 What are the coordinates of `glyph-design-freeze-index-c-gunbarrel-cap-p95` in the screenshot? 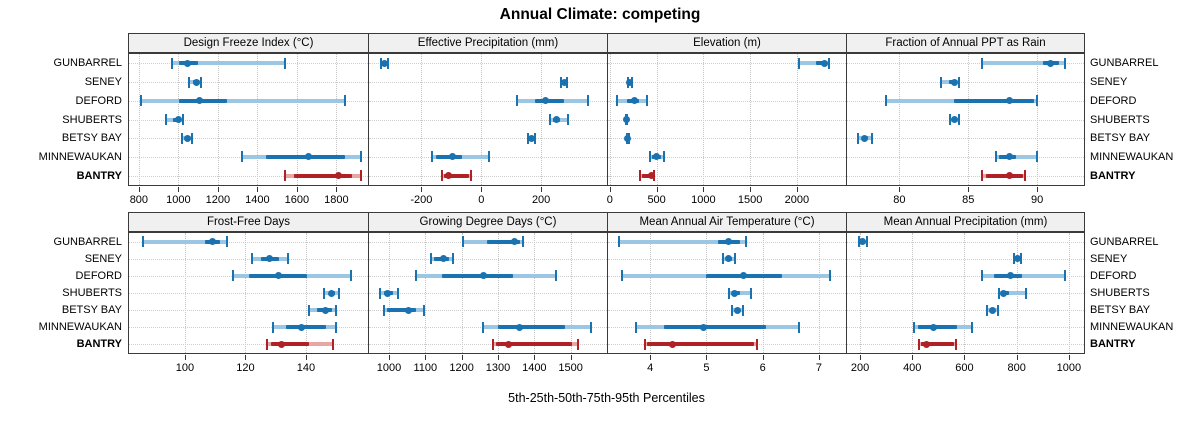 It's located at (285, 63).